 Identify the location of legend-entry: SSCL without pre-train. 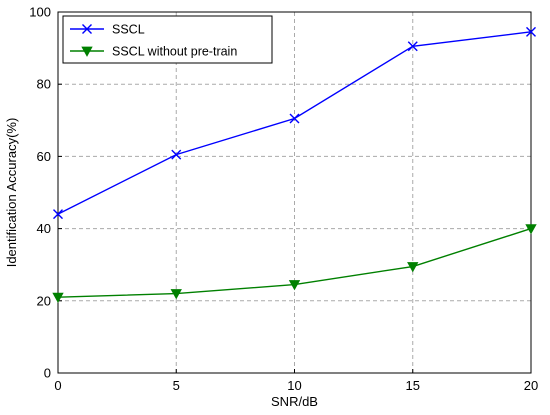
(153, 52).